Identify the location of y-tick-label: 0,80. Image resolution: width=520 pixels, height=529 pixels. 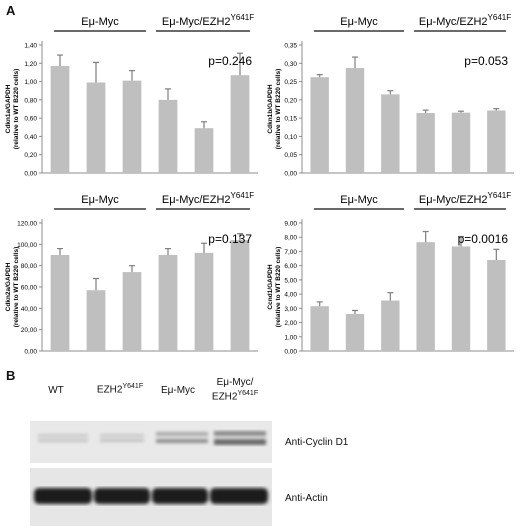
(30, 100).